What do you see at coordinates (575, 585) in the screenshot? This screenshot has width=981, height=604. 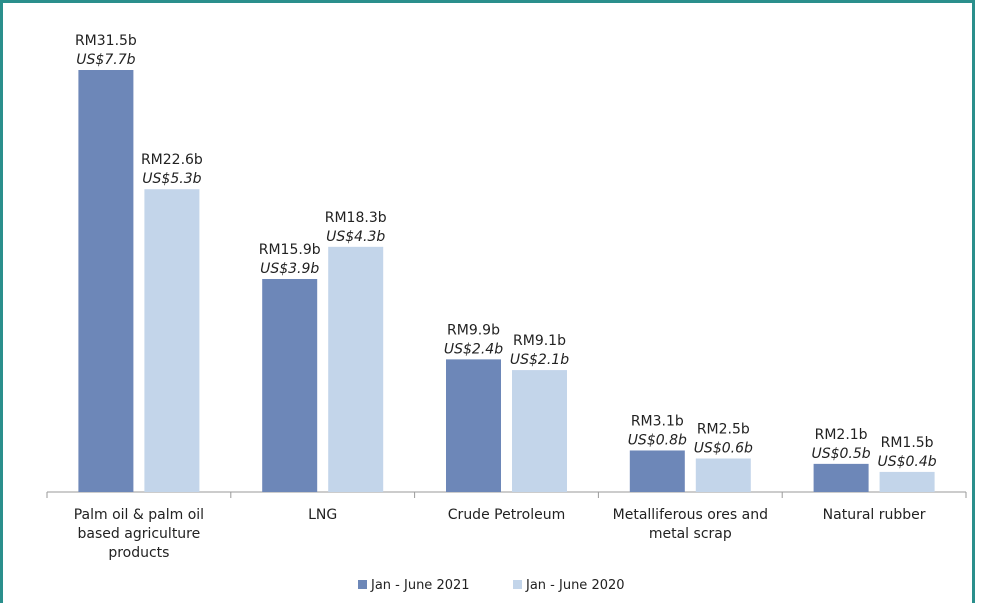 I see `legend-label: Jan - June 2020` at bounding box center [575, 585].